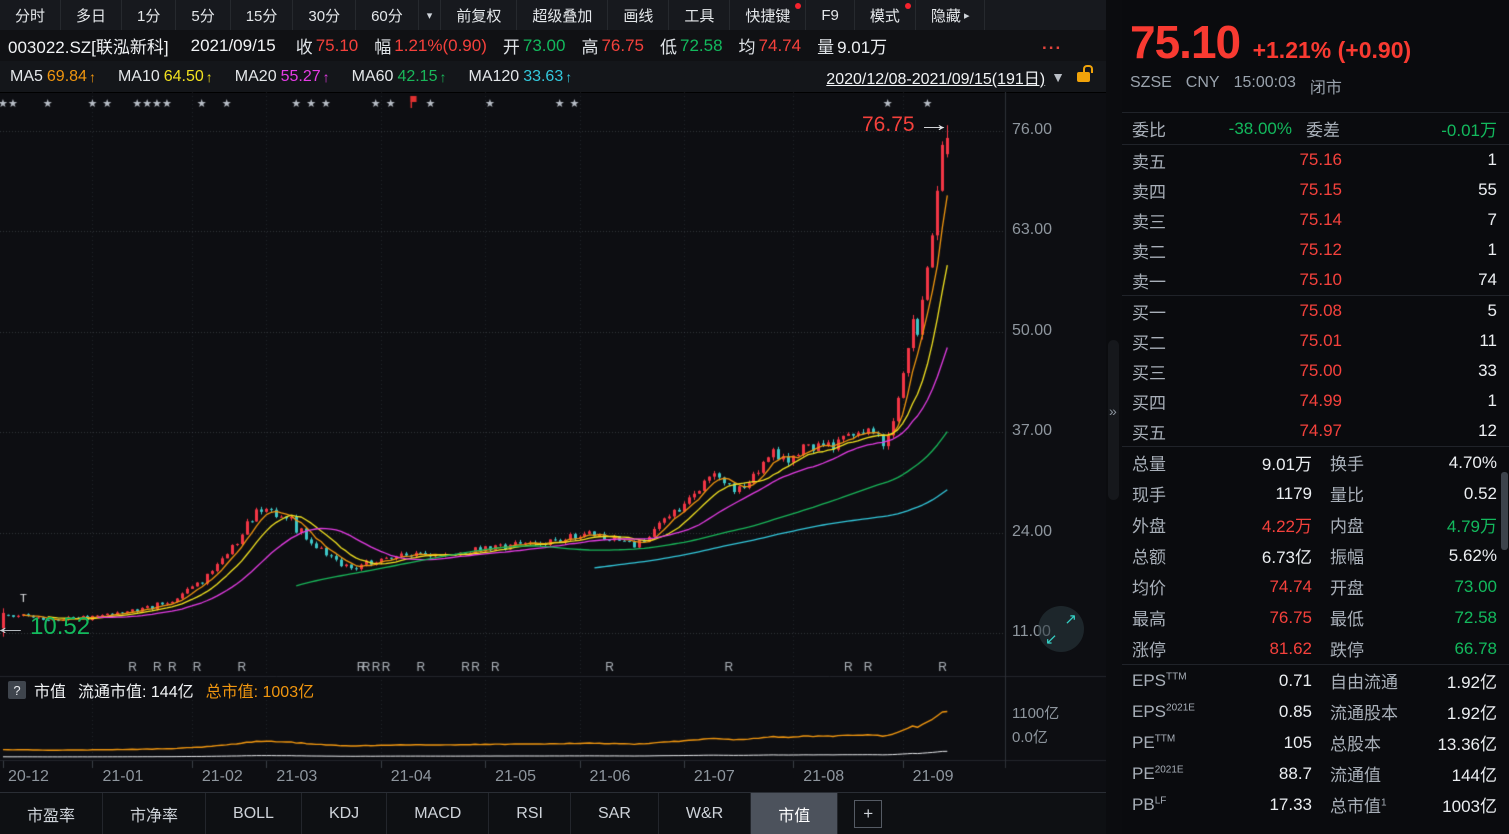 The height and width of the screenshot is (834, 1509). What do you see at coordinates (203, 15) in the screenshot?
I see `period-tab-5分: 5分` at bounding box center [203, 15].